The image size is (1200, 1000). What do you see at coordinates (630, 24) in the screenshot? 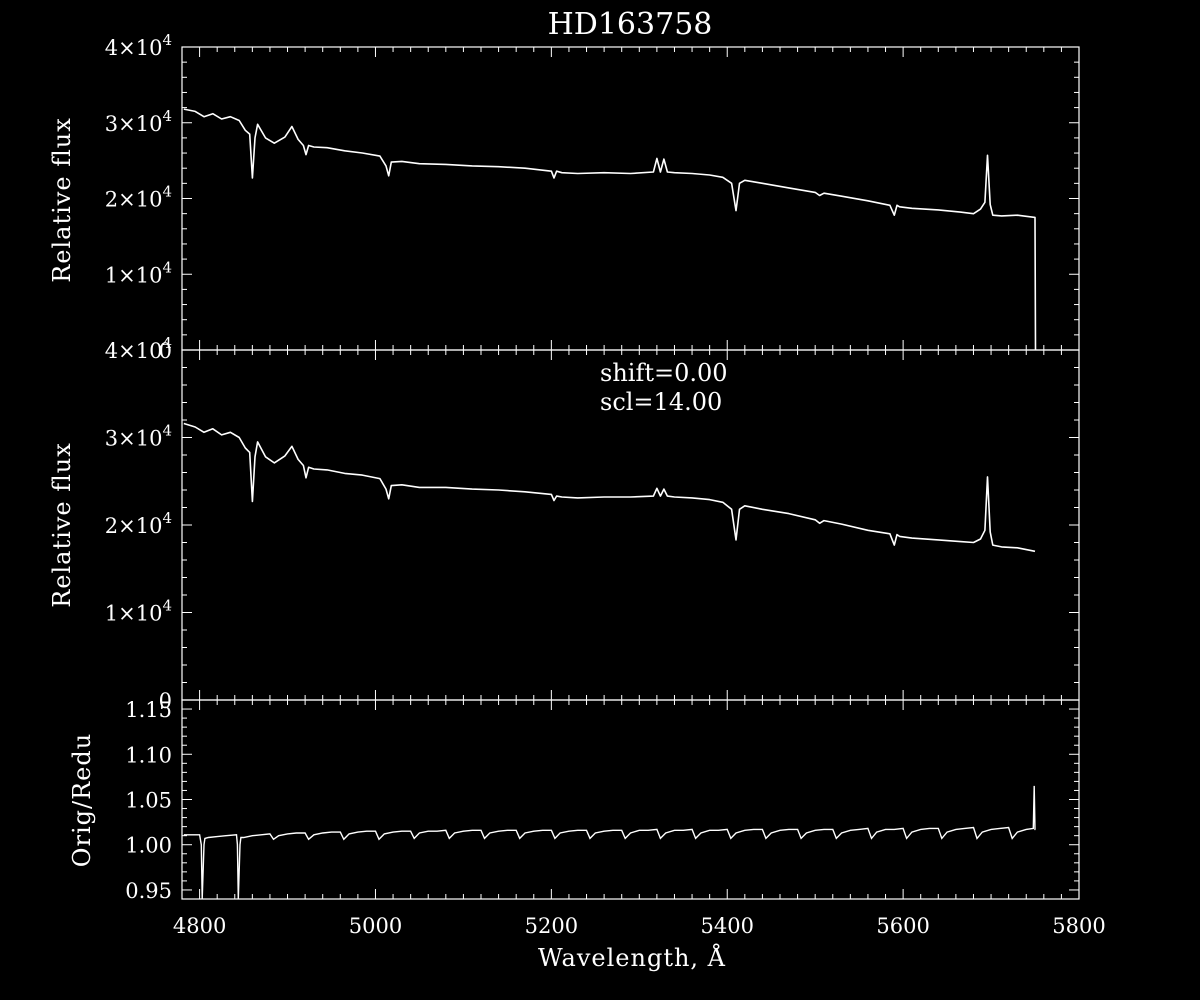
I see `chart-title: HD163758` at bounding box center [630, 24].